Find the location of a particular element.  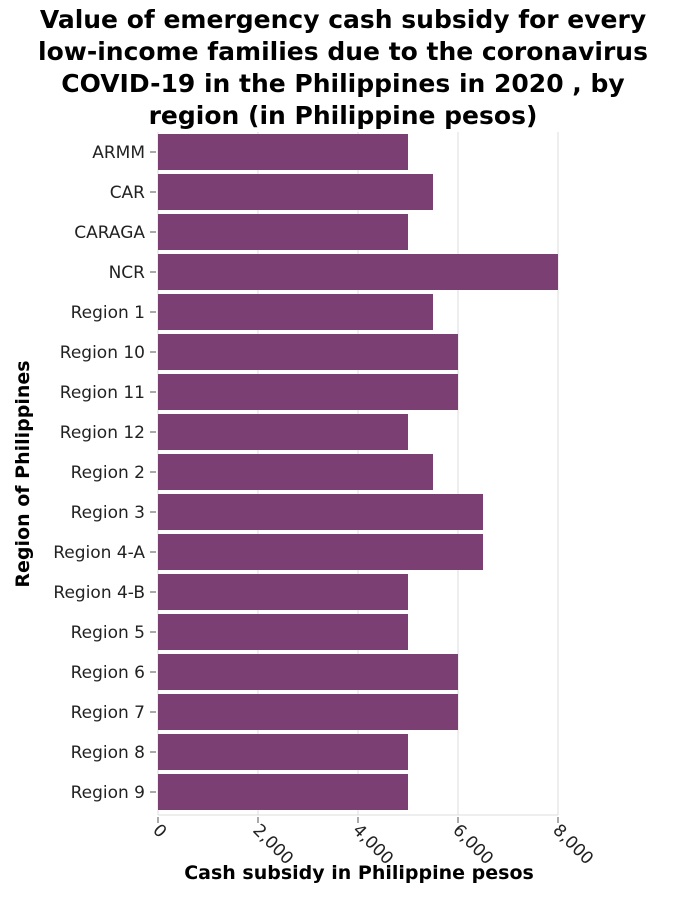

x-axis-label: Cash subsidy in Philippine pesos is located at coordinates (359, 873).